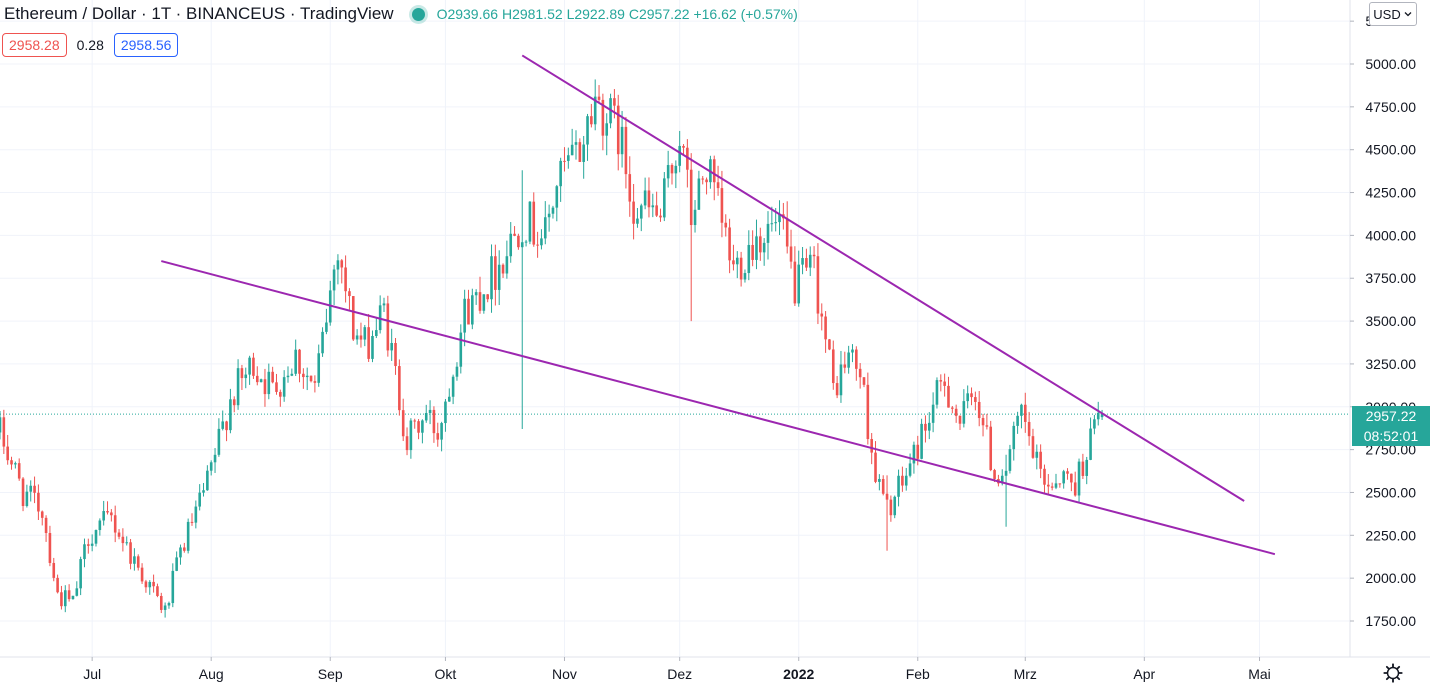 The image size is (1430, 687). I want to click on ask-price: 2958.56, so click(146, 45).